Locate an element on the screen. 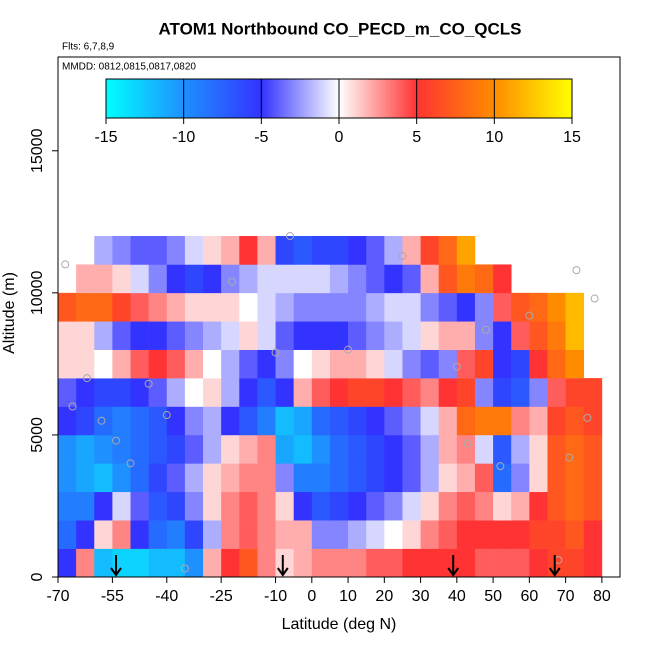 This screenshot has height=655, width=650. y-tick-label: 15000 is located at coordinates (37, 150).